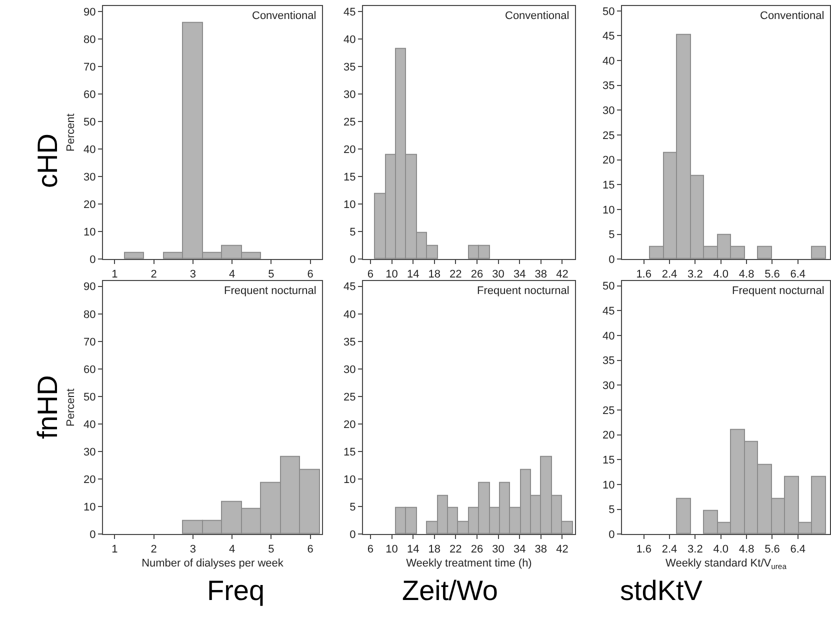 The height and width of the screenshot is (639, 831). I want to click on text: fnHD, so click(48, 407).